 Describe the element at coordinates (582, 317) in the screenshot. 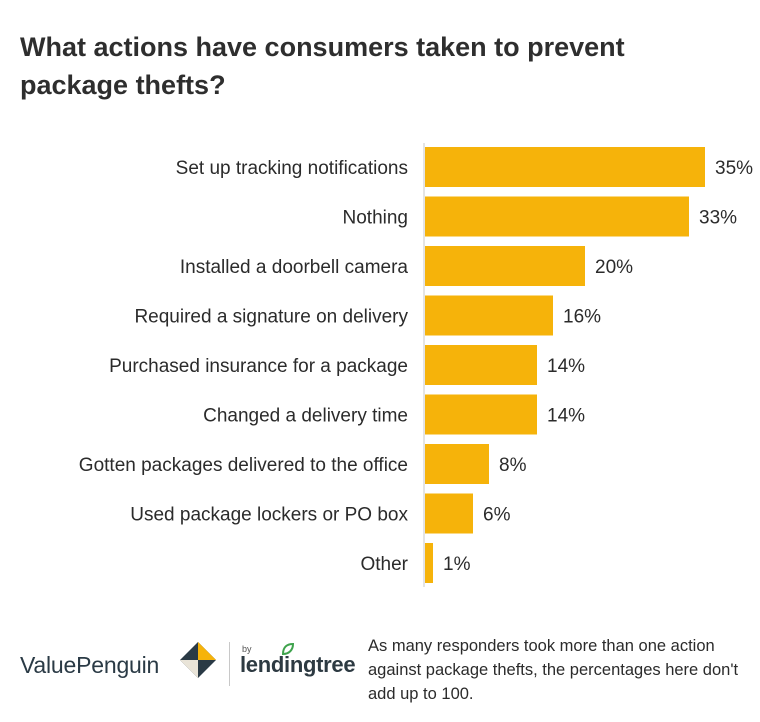

I see `value-label: 16%` at that location.